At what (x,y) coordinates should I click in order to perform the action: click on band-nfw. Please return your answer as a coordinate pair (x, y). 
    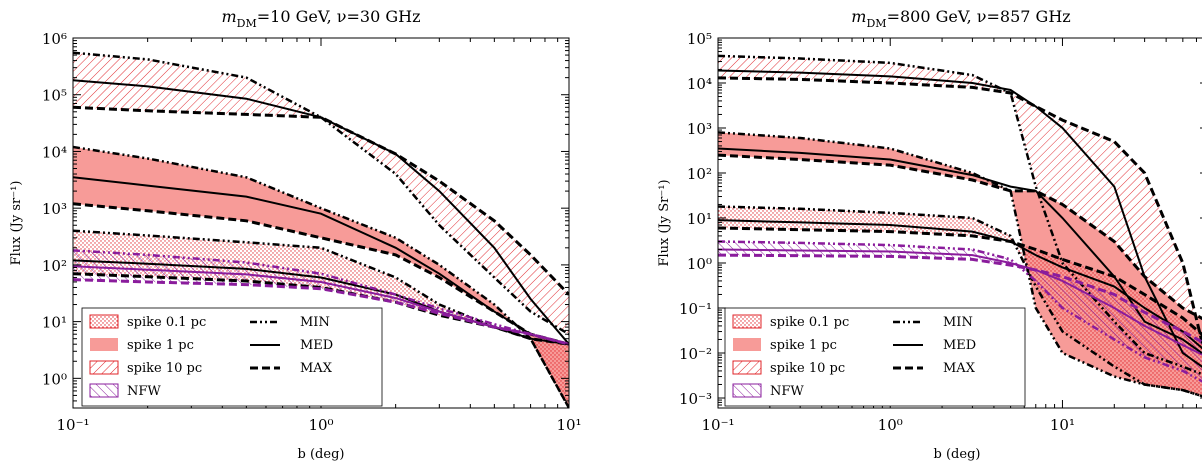
    Looking at the image, I should click on (321, 297).